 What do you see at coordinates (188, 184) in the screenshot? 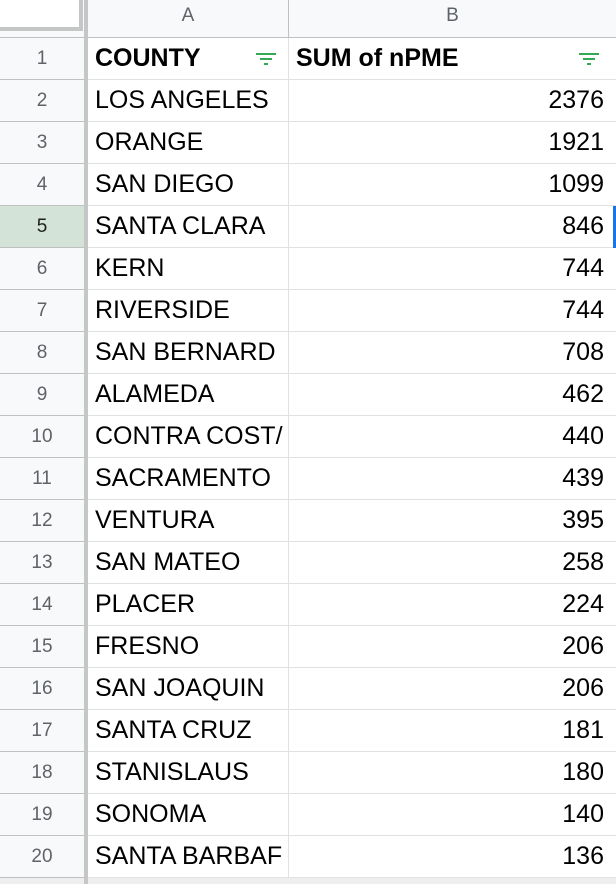
I see `cell-county: SAN DIEGO` at bounding box center [188, 184].